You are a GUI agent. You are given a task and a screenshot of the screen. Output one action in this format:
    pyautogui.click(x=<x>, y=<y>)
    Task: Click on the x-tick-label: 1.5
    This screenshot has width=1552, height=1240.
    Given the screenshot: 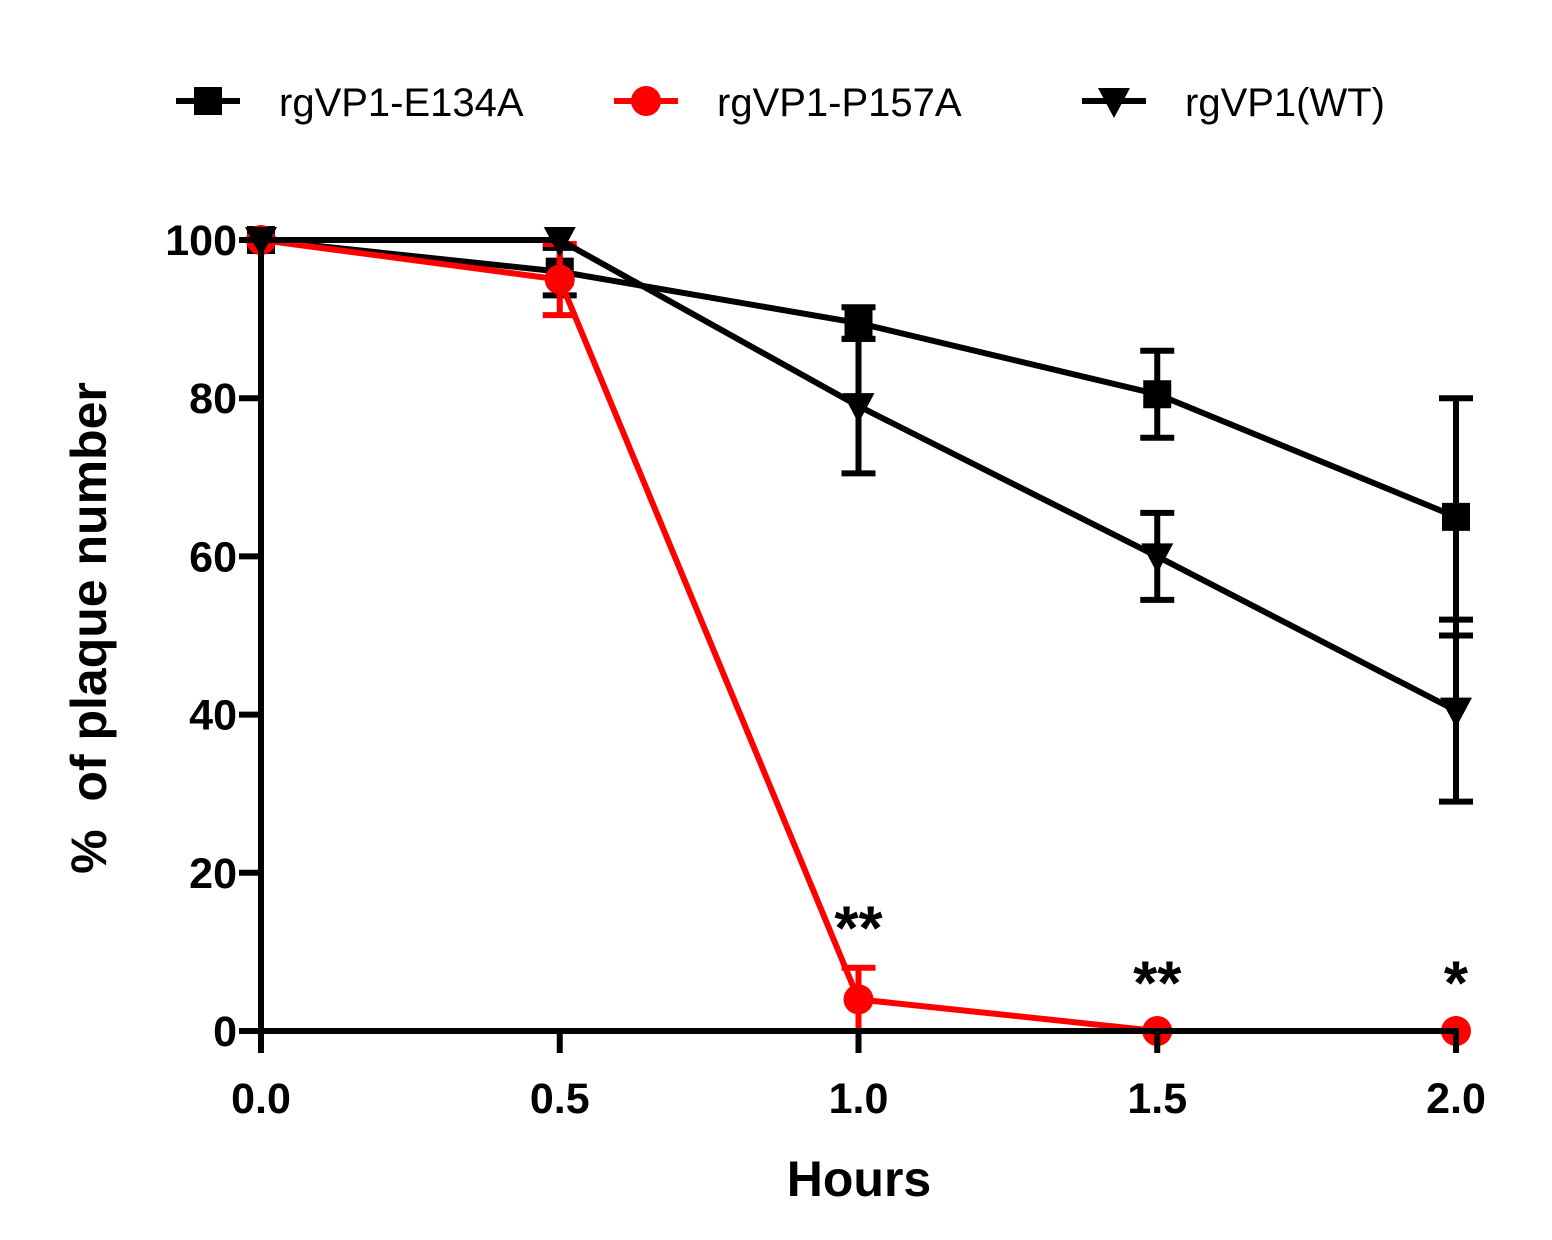 What is the action you would take?
    pyautogui.click(x=1157, y=1099)
    